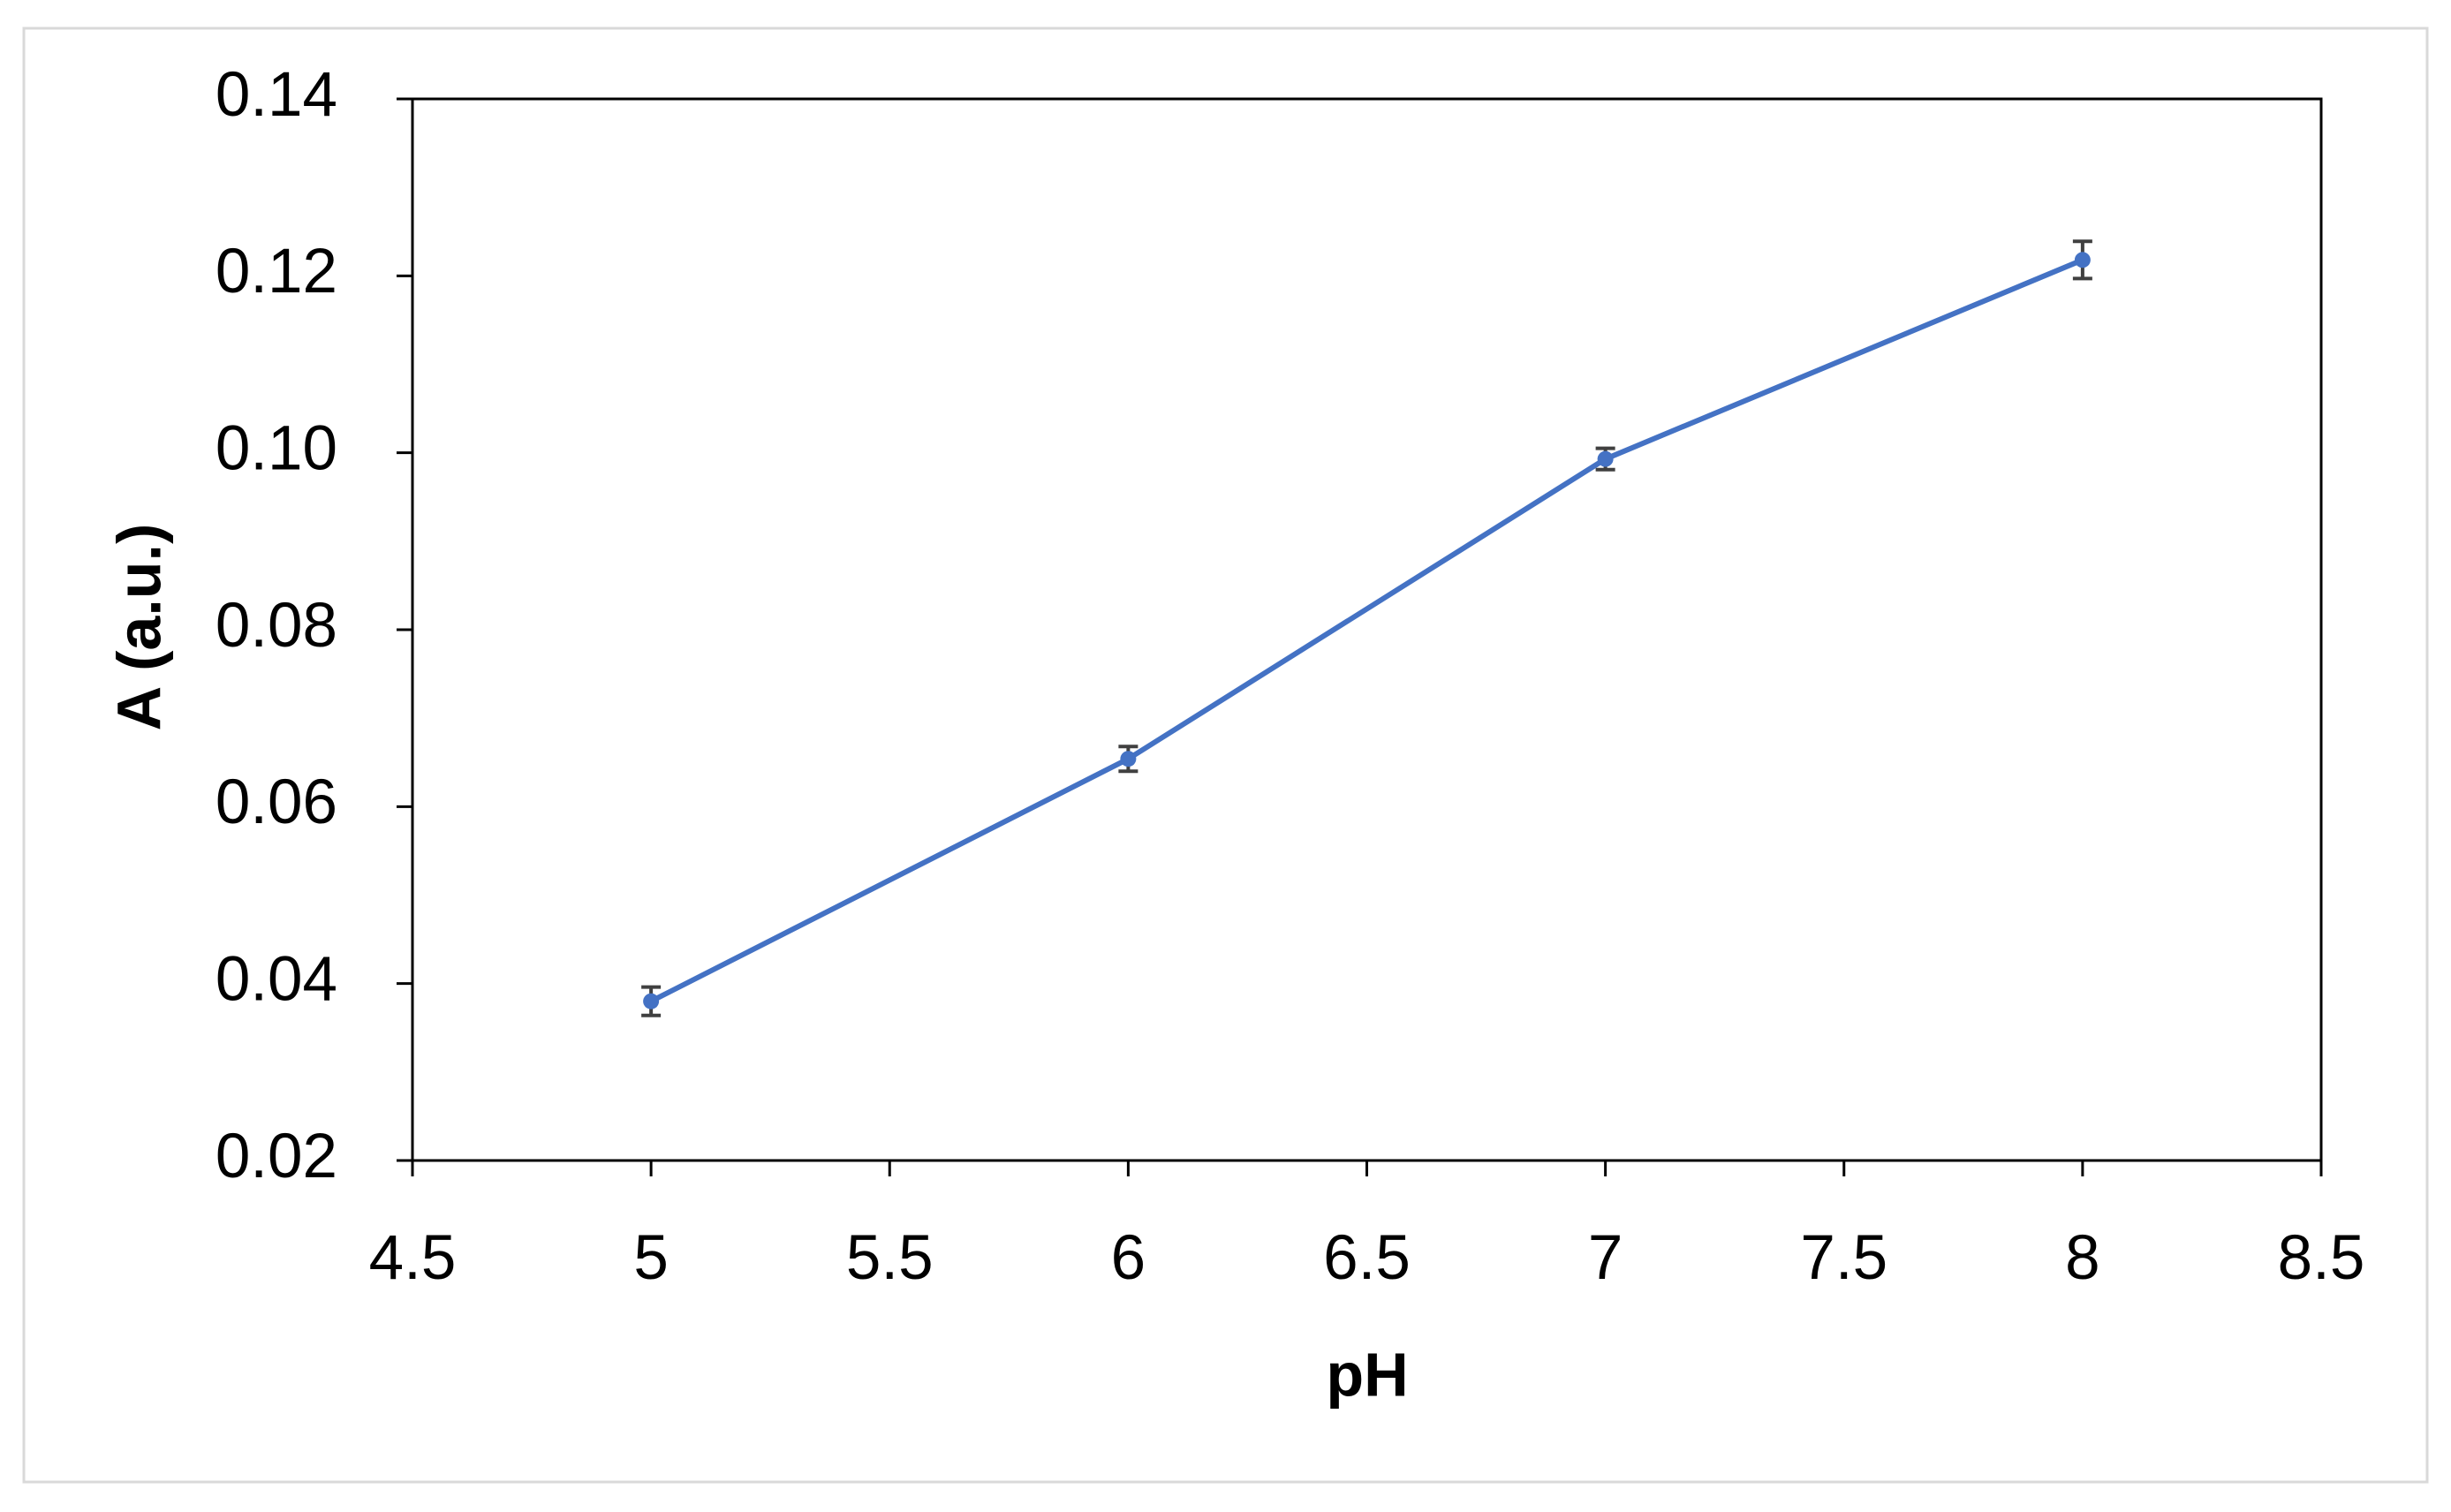  What do you see at coordinates (1367, 1374) in the screenshot?
I see `x-axis-title: pH` at bounding box center [1367, 1374].